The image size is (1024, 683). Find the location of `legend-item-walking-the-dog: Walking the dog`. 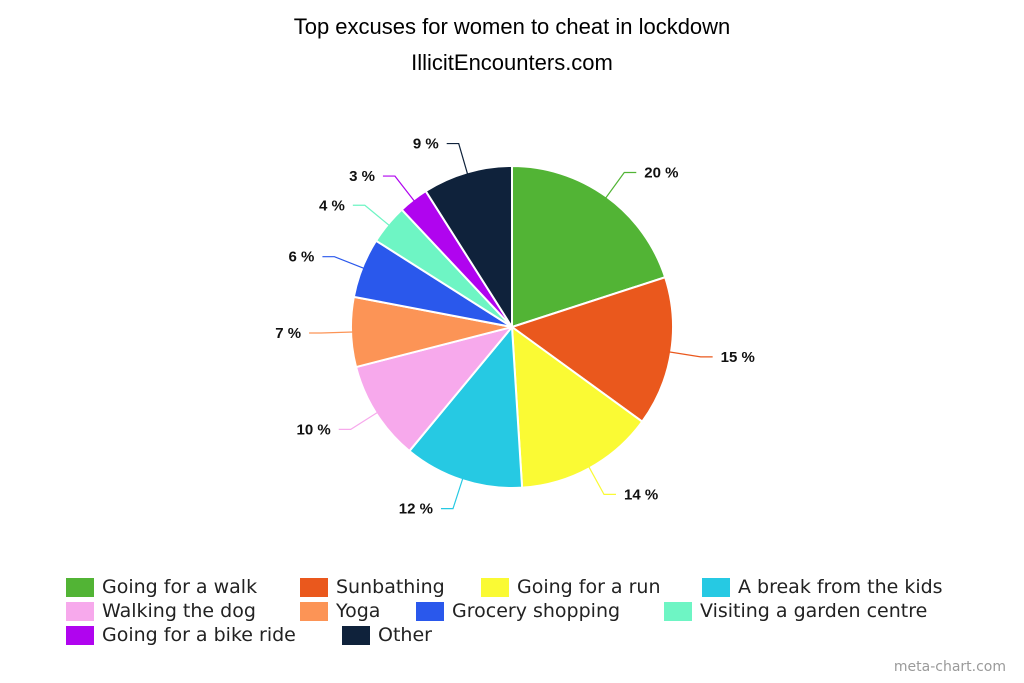

legend-item-walking-the-dog: Walking the dog is located at coordinates (161, 611).